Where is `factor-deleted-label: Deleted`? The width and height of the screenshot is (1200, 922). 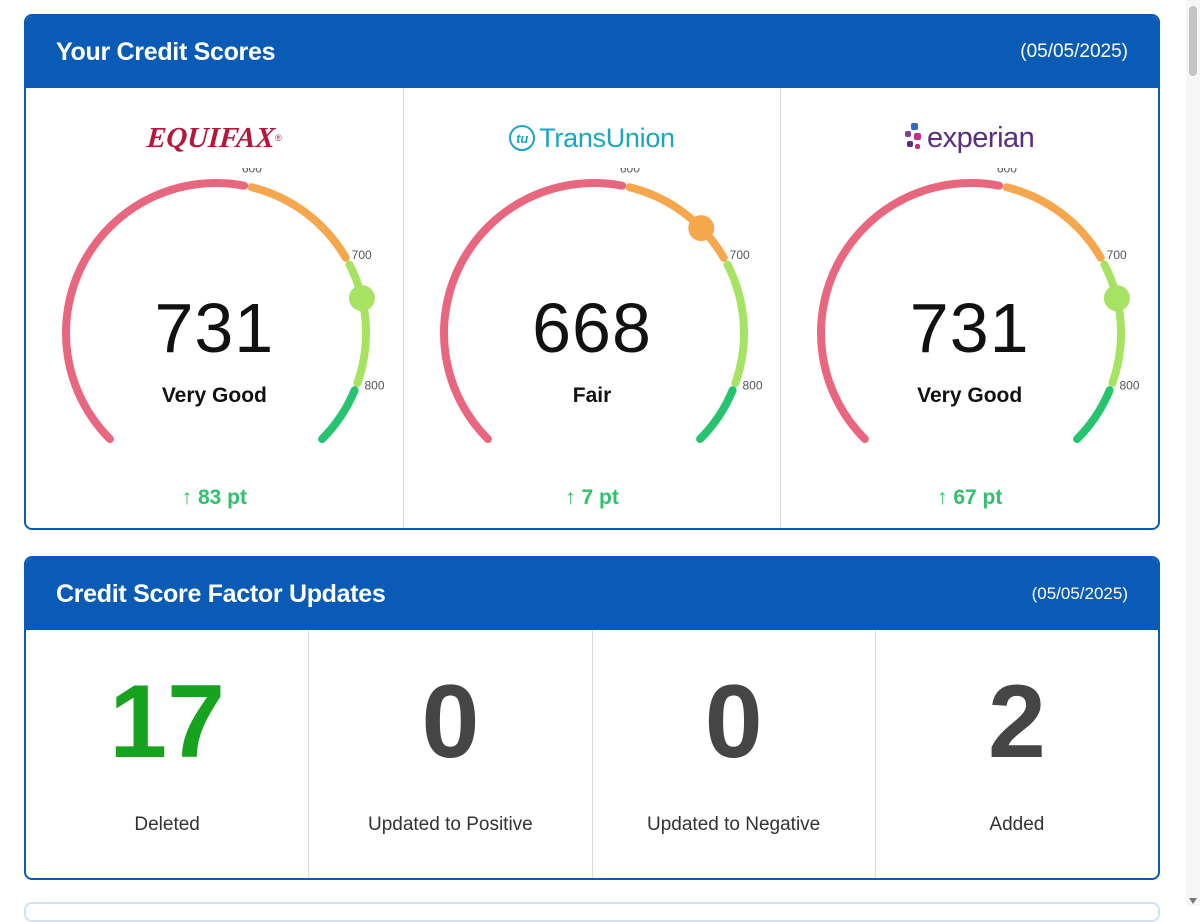
factor-deleted-label: Deleted is located at coordinates (167, 824).